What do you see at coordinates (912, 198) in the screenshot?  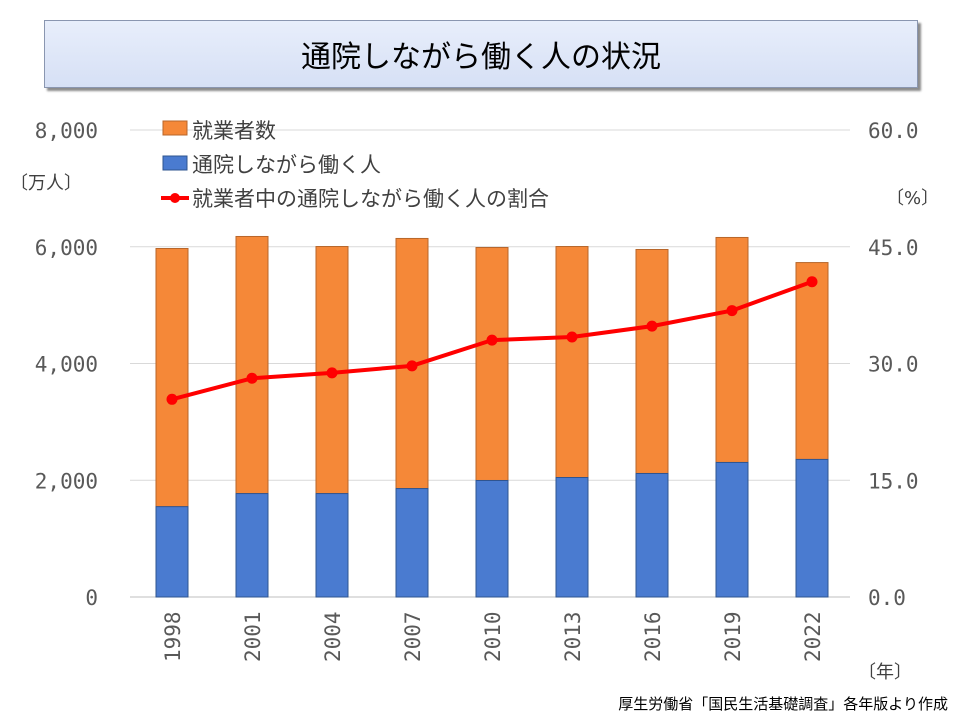 I see `y2-axis-unit: 〔%〕` at bounding box center [912, 198].